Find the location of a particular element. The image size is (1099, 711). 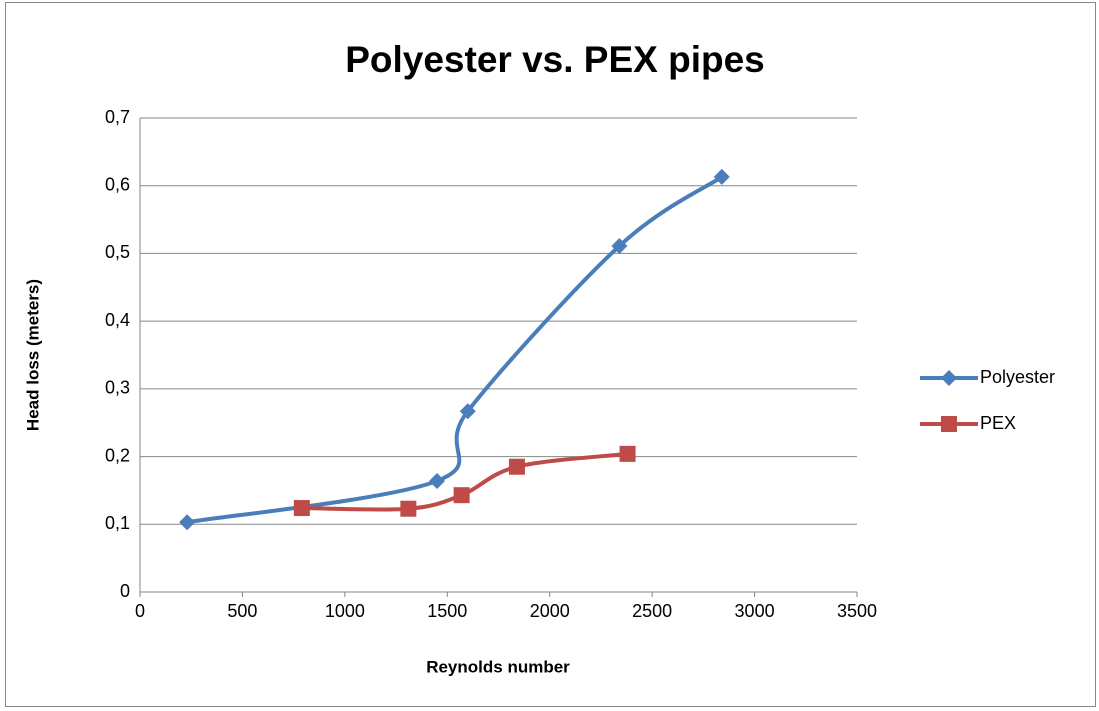

x-tick-label: 0 is located at coordinates (140, 611).